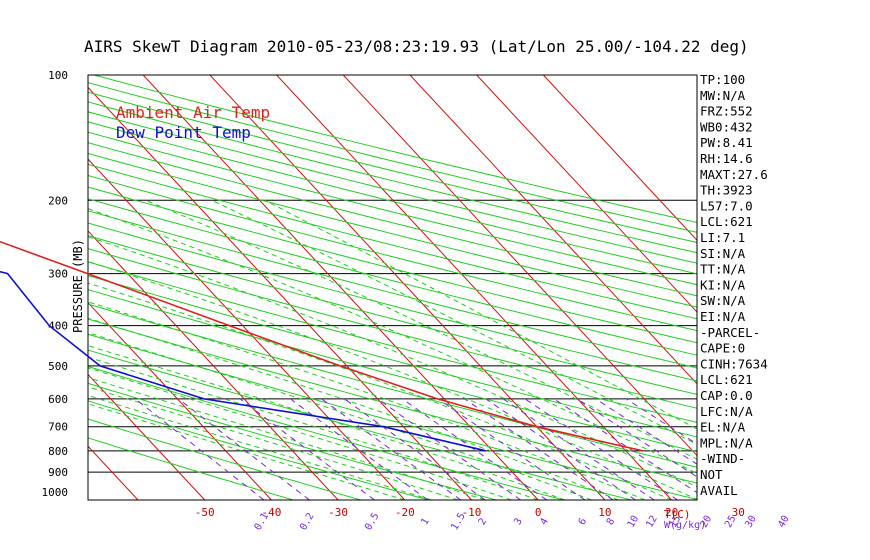  What do you see at coordinates (722, 237) in the screenshot?
I see `index-row: LI:7.1` at bounding box center [722, 237].